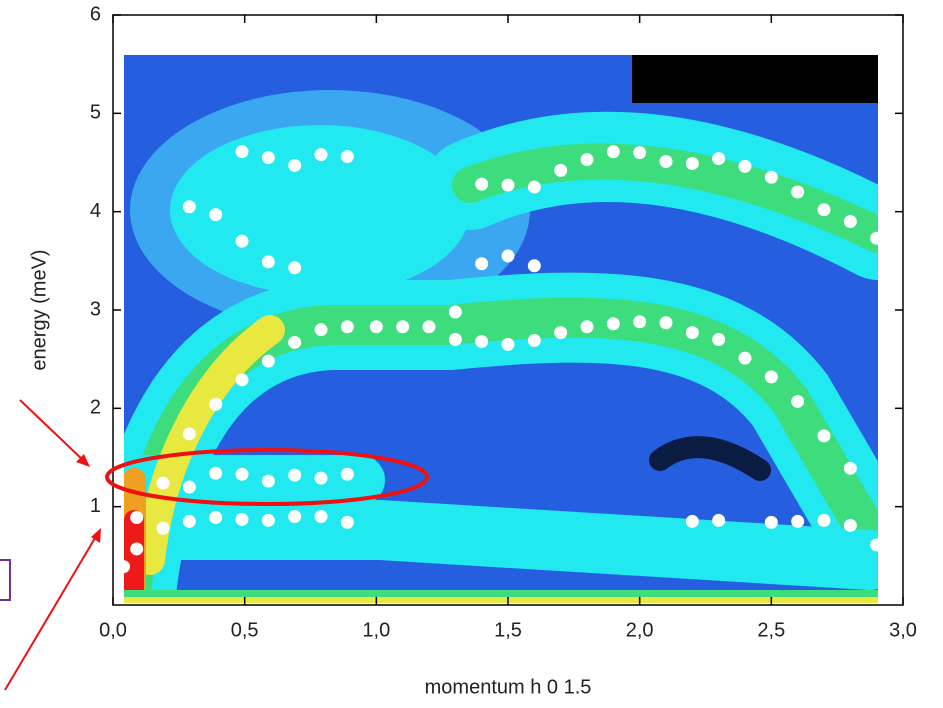 This screenshot has height=708, width=943. What do you see at coordinates (39, 309) in the screenshot?
I see `y-axis-label: energy (meV)` at bounding box center [39, 309].